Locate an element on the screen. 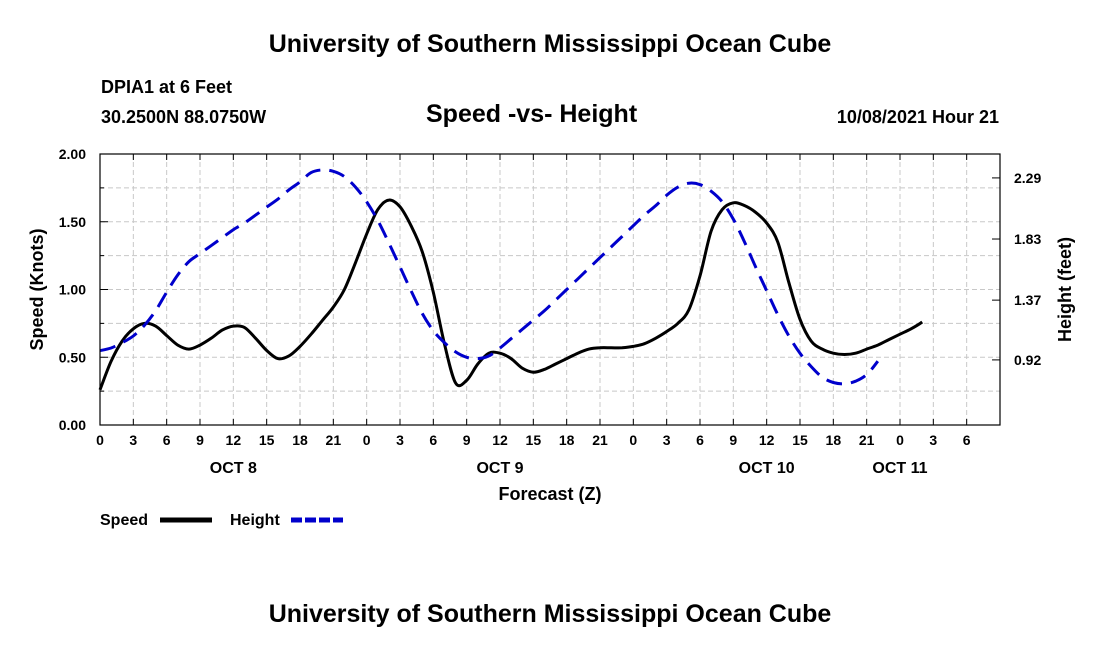  x-day-label: OCT 11 is located at coordinates (899, 468).